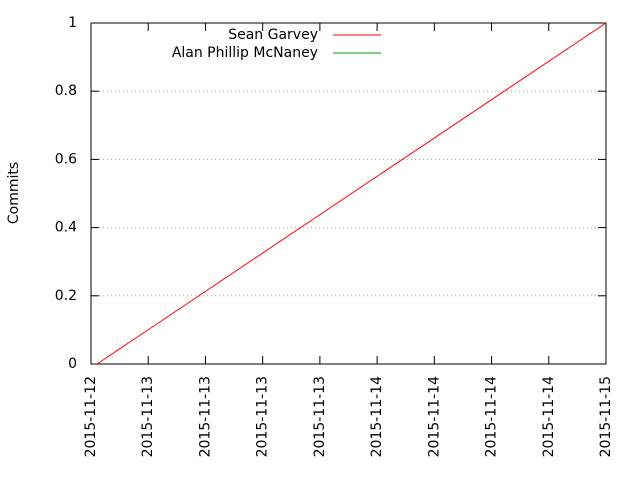 The width and height of the screenshot is (640, 480). I want to click on y-tick-label: 1, so click(72, 23).